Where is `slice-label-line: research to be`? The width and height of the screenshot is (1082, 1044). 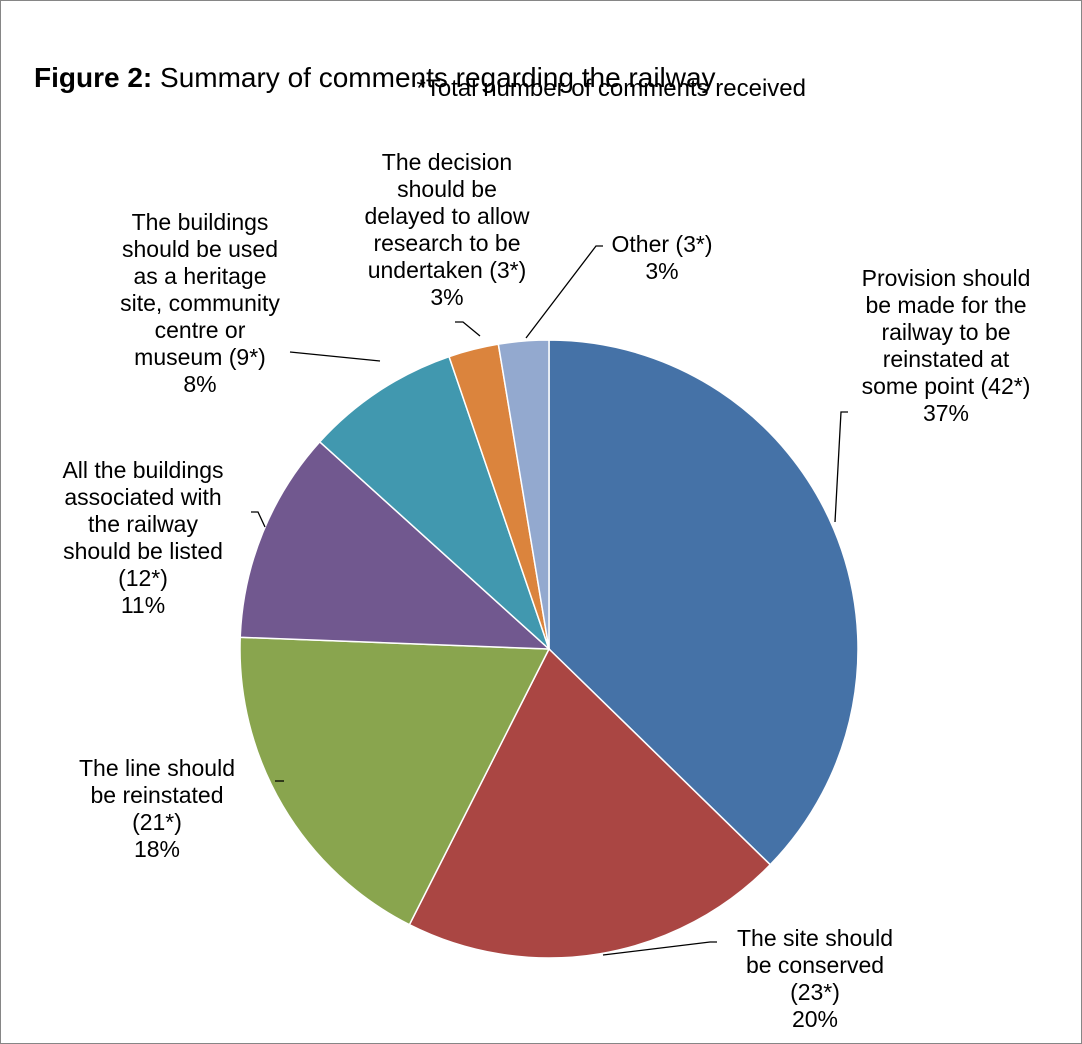 slice-label-line: research to be is located at coordinates (446, 243).